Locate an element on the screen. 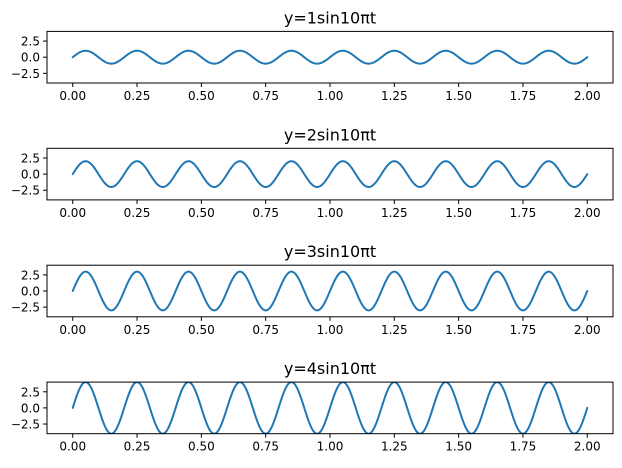 The height and width of the screenshot is (468, 622). chart-title: y=2sin10πt is located at coordinates (330, 134).